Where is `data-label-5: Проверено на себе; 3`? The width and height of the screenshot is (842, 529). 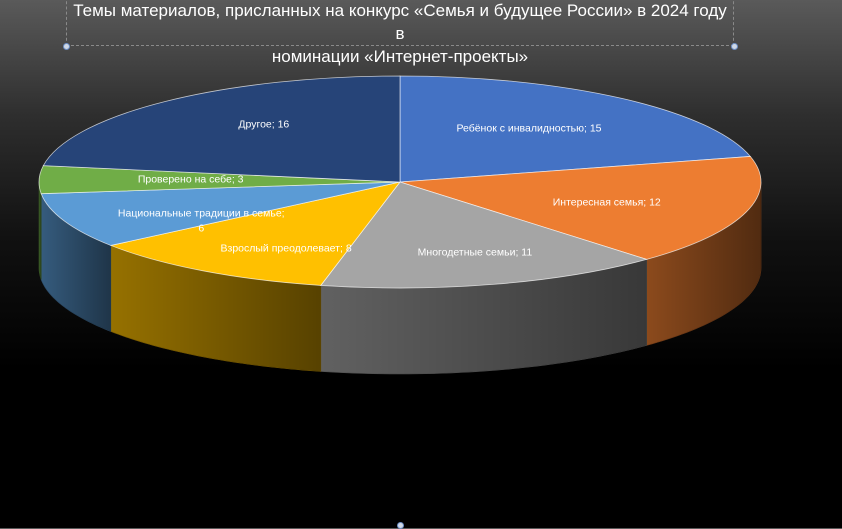
data-label-5: Проверено на себе; 3 is located at coordinates (191, 180).